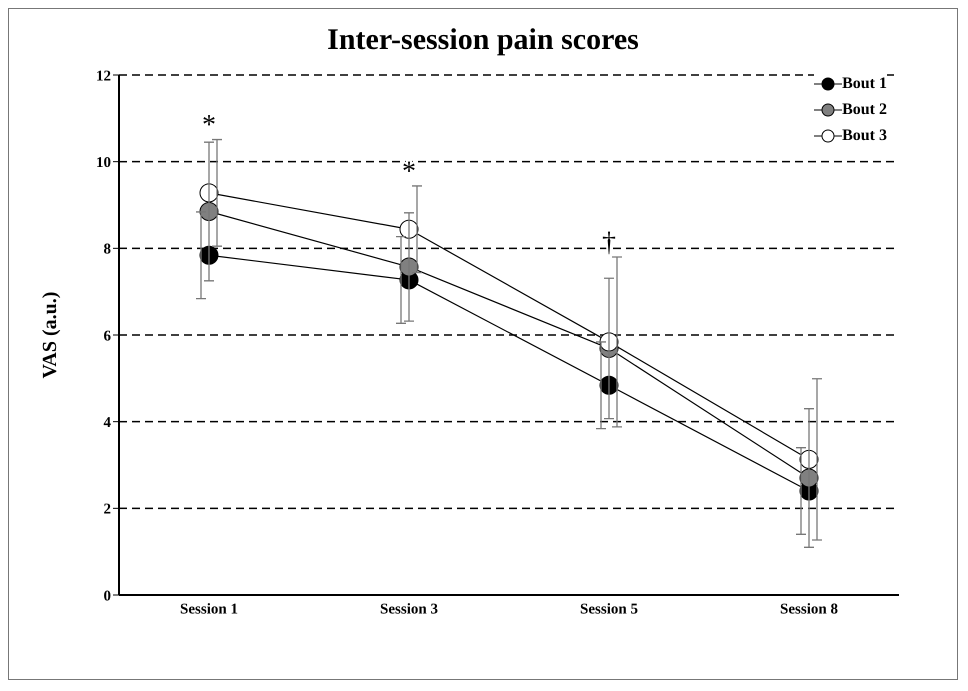 This screenshot has width=968, height=691. What do you see at coordinates (864, 110) in the screenshot?
I see `legend-label: Bout 2` at bounding box center [864, 110].